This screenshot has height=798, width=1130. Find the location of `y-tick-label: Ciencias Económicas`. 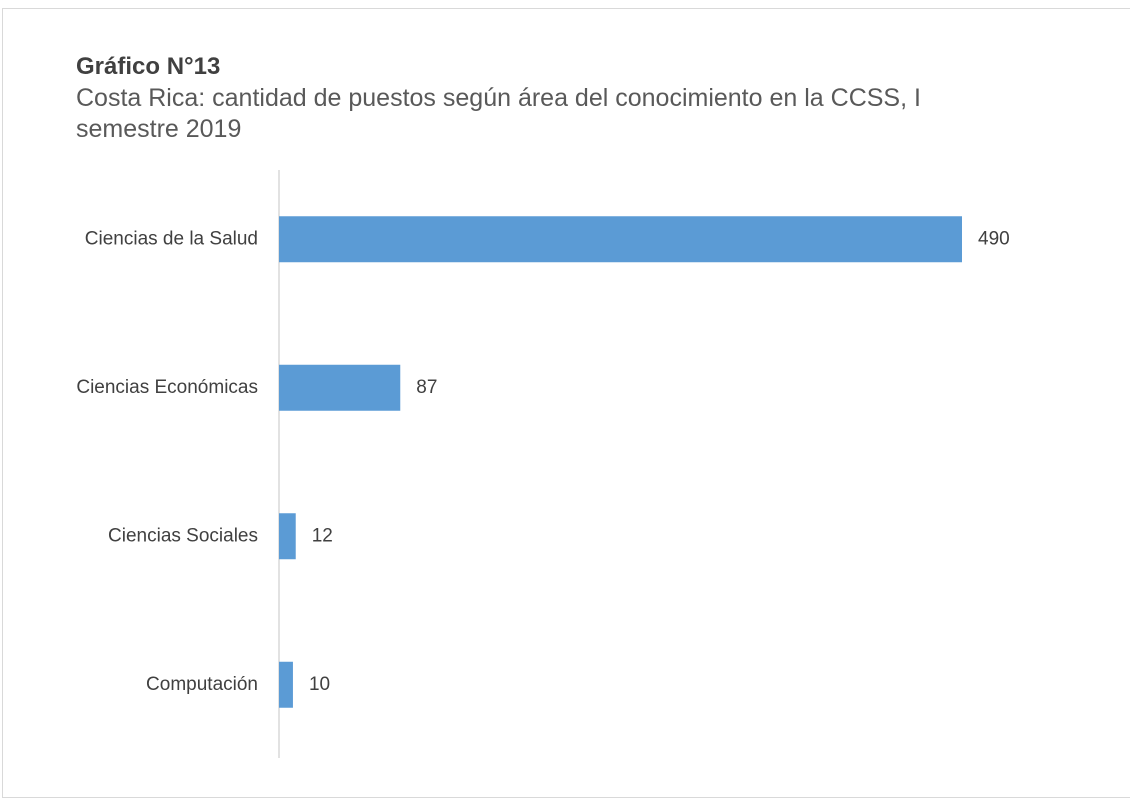

y-tick-label: Ciencias Económicas is located at coordinates (167, 387).